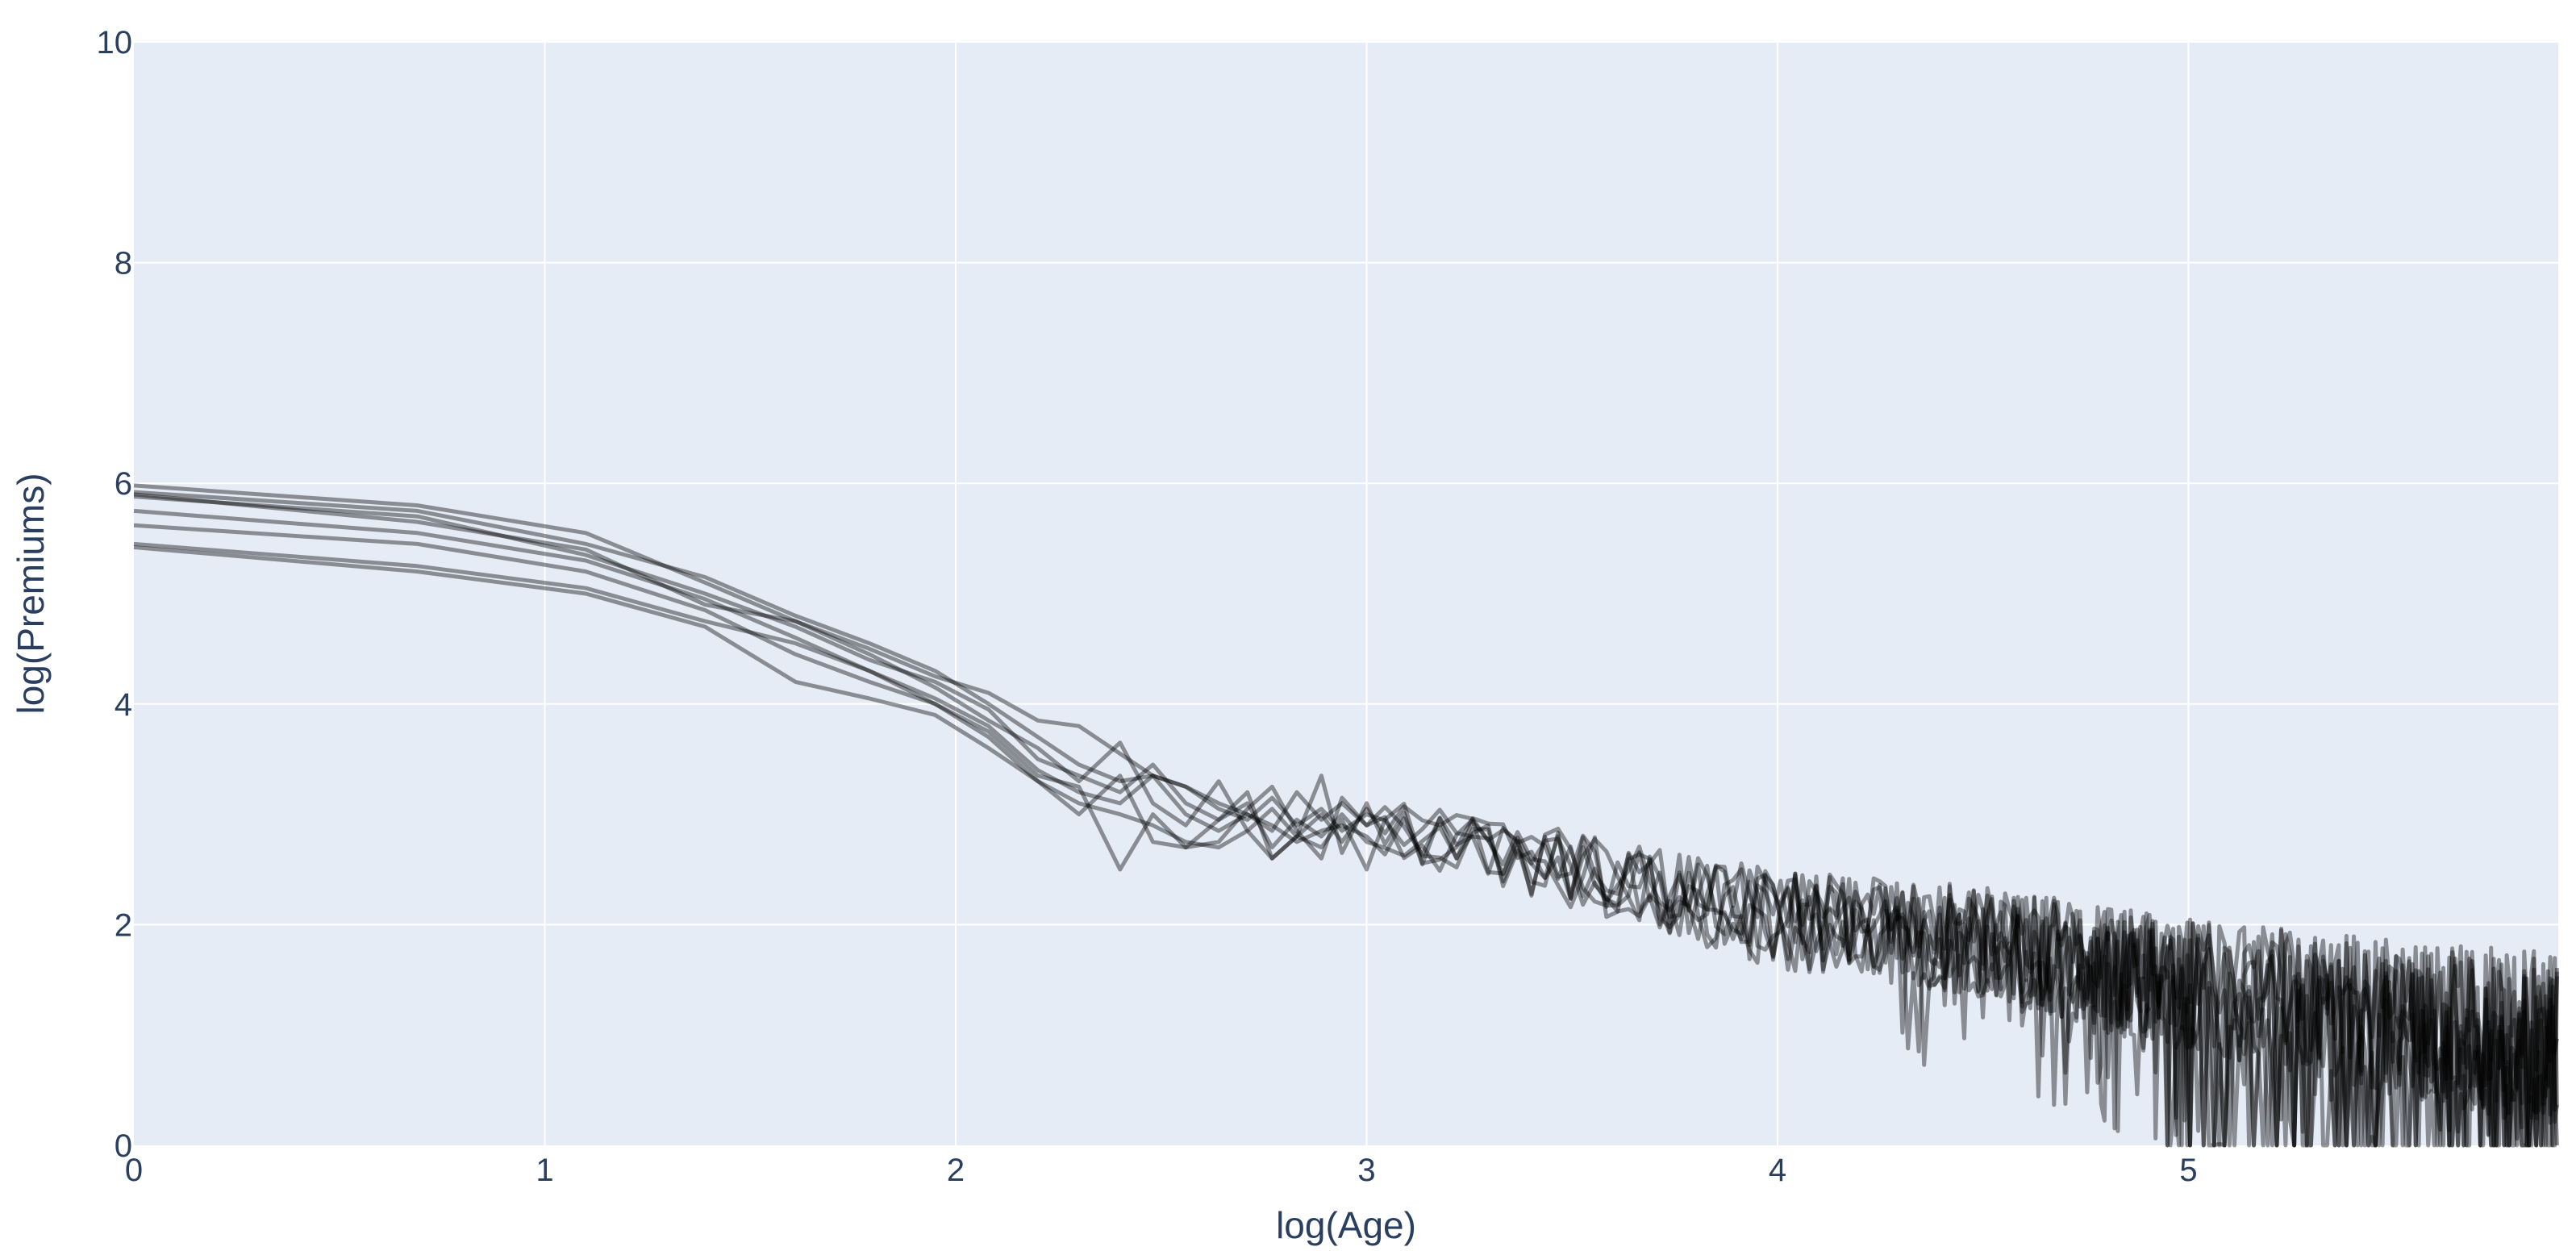  Describe the element at coordinates (123, 705) in the screenshot. I see `y-tick-label: 4` at that location.